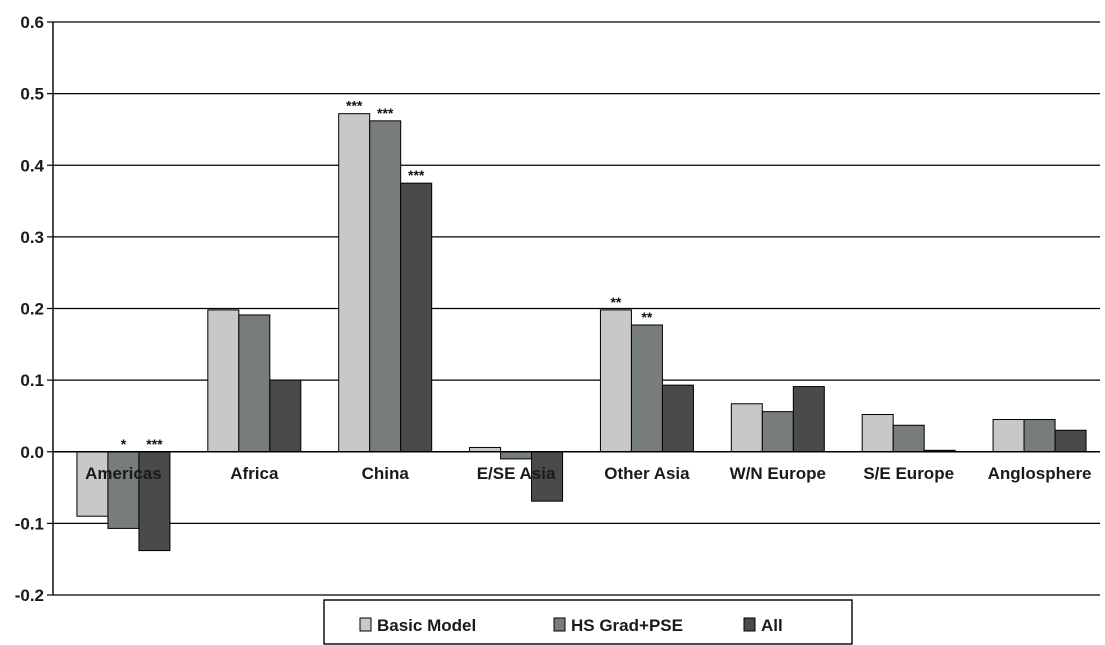  What do you see at coordinates (32, 309) in the screenshot?
I see `y-tick-label: 0.2` at bounding box center [32, 309].